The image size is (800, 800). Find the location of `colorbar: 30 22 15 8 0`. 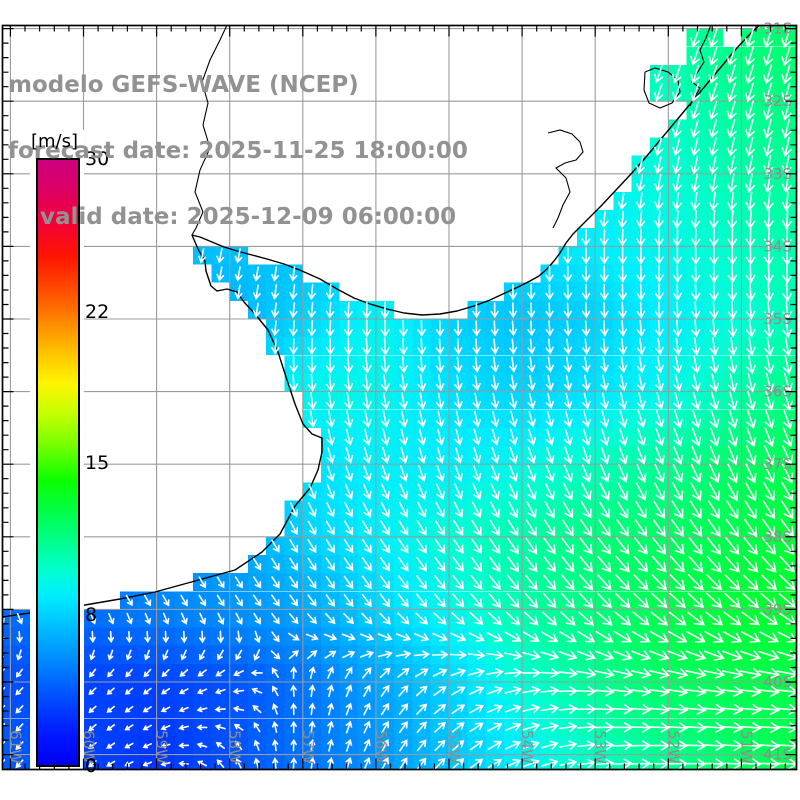

colorbar: 30 22 15 8 0 is located at coordinates (69, 453).